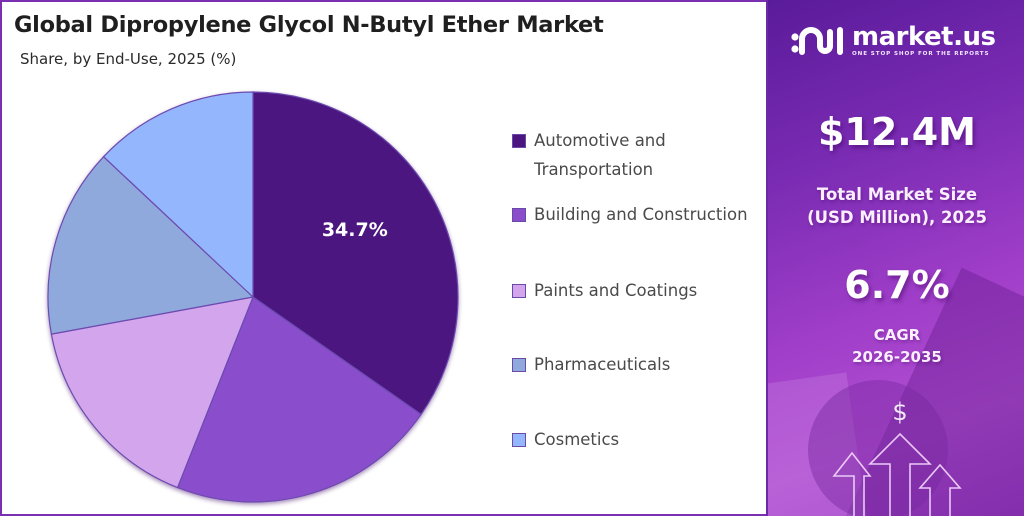  What do you see at coordinates (897, 194) in the screenshot?
I see `market-size-label-line1: Total Market Size` at bounding box center [897, 194].